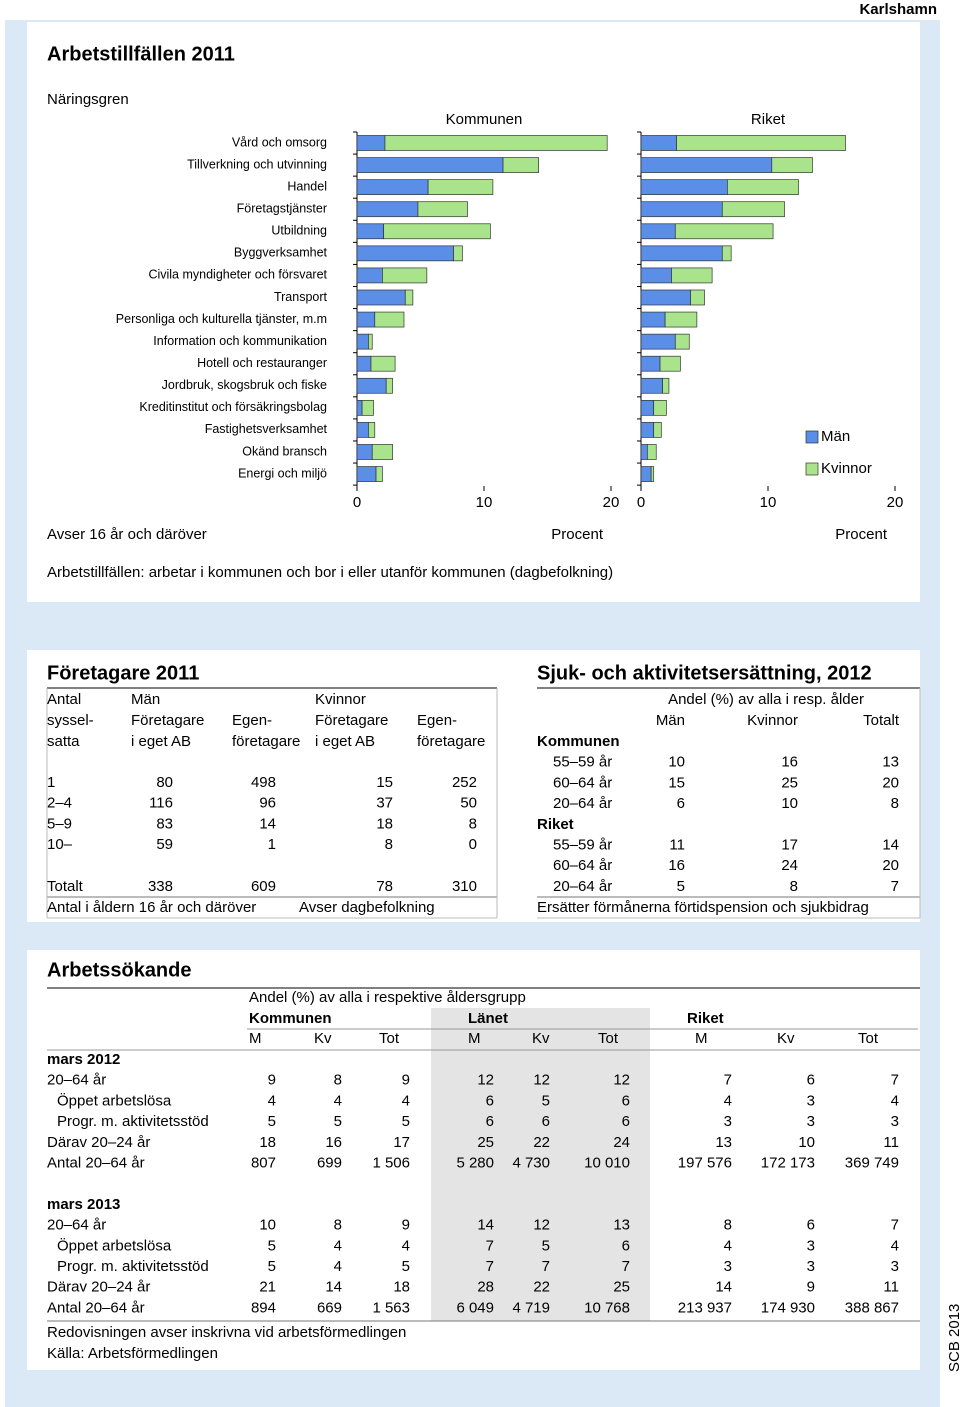 This screenshot has height=1407, width=960. What do you see at coordinates (267, 1287) in the screenshot?
I see `table-cell: 21` at bounding box center [267, 1287].